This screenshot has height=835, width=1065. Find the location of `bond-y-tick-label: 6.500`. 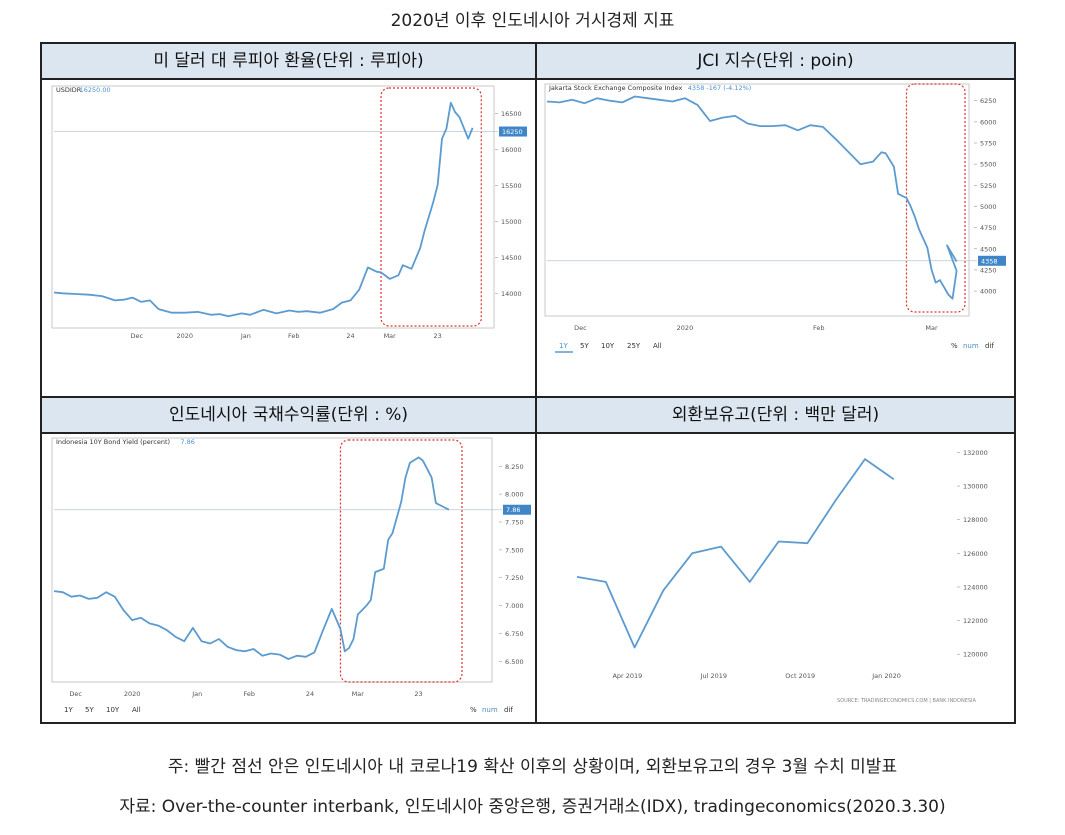

bond-y-tick-label: 6.500 is located at coordinates (514, 662).